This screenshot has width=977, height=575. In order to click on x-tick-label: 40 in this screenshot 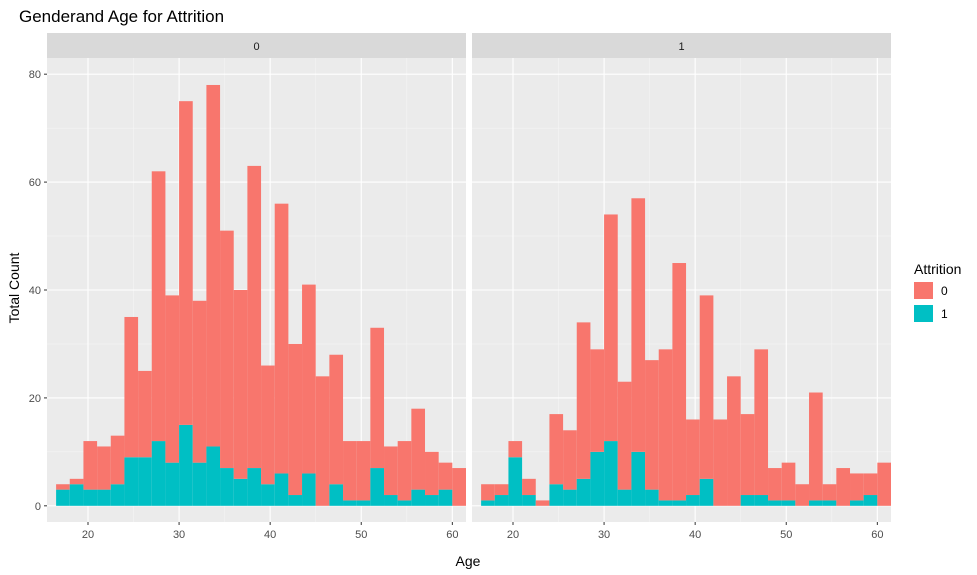, I will do `click(270, 535)`.